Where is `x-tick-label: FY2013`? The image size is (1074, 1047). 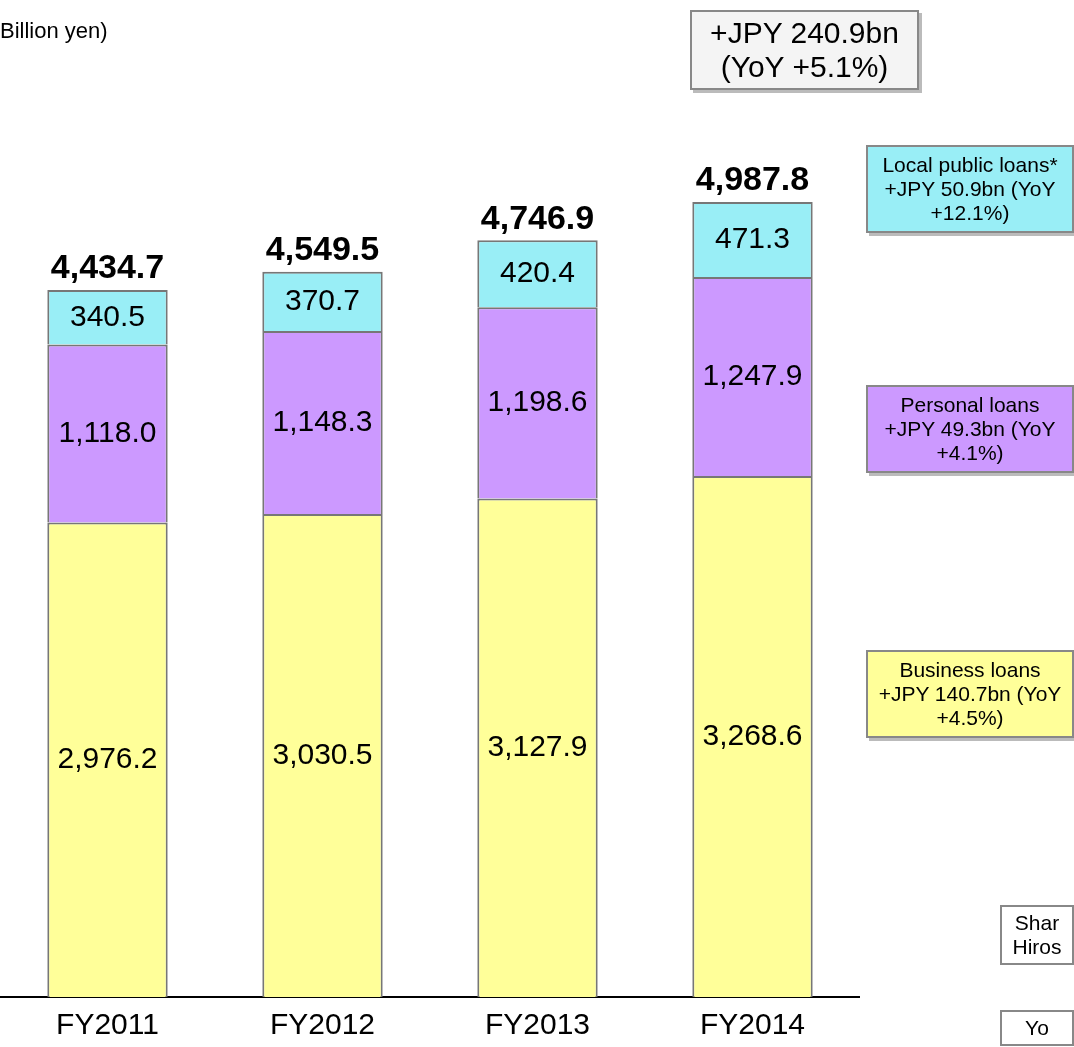 x-tick-label: FY2013 is located at coordinates (537, 1024).